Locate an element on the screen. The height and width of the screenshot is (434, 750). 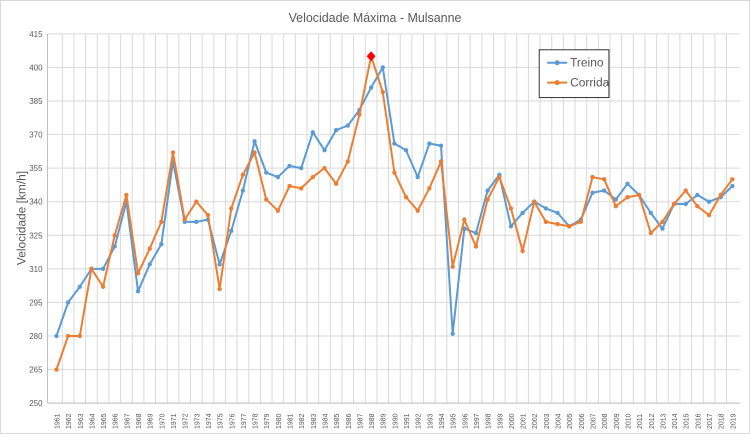
x-tick-label: 1990 is located at coordinates (395, 421).